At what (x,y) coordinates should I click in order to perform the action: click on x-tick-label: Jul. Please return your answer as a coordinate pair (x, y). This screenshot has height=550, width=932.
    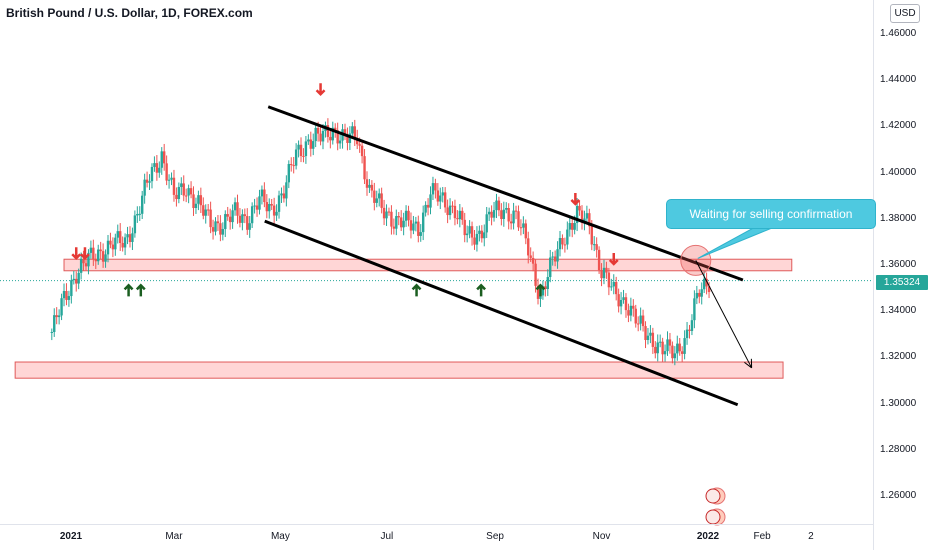
    Looking at the image, I should click on (387, 536).